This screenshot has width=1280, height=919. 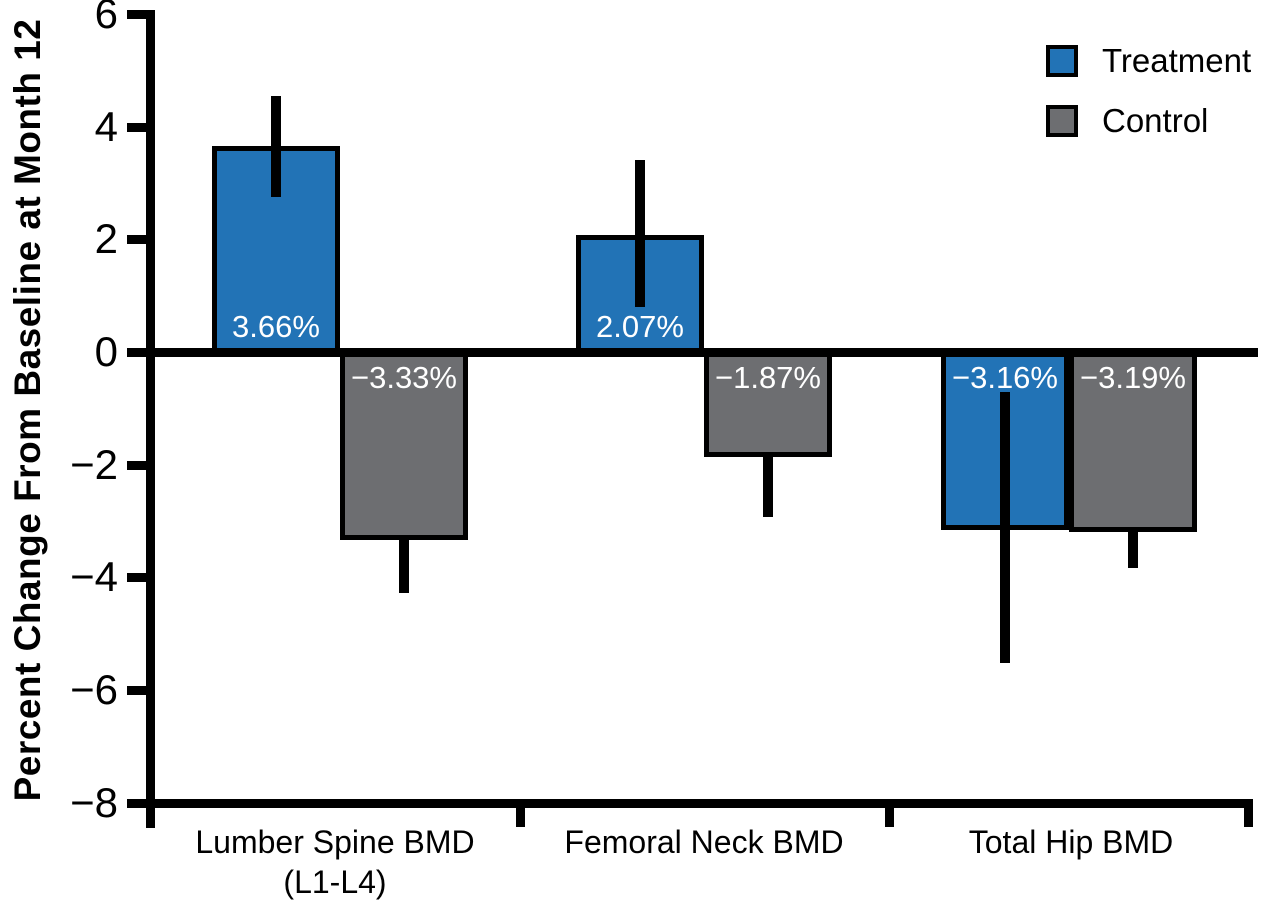 What do you see at coordinates (106, 126) in the screenshot?
I see `y-tick-label: 4` at bounding box center [106, 126].